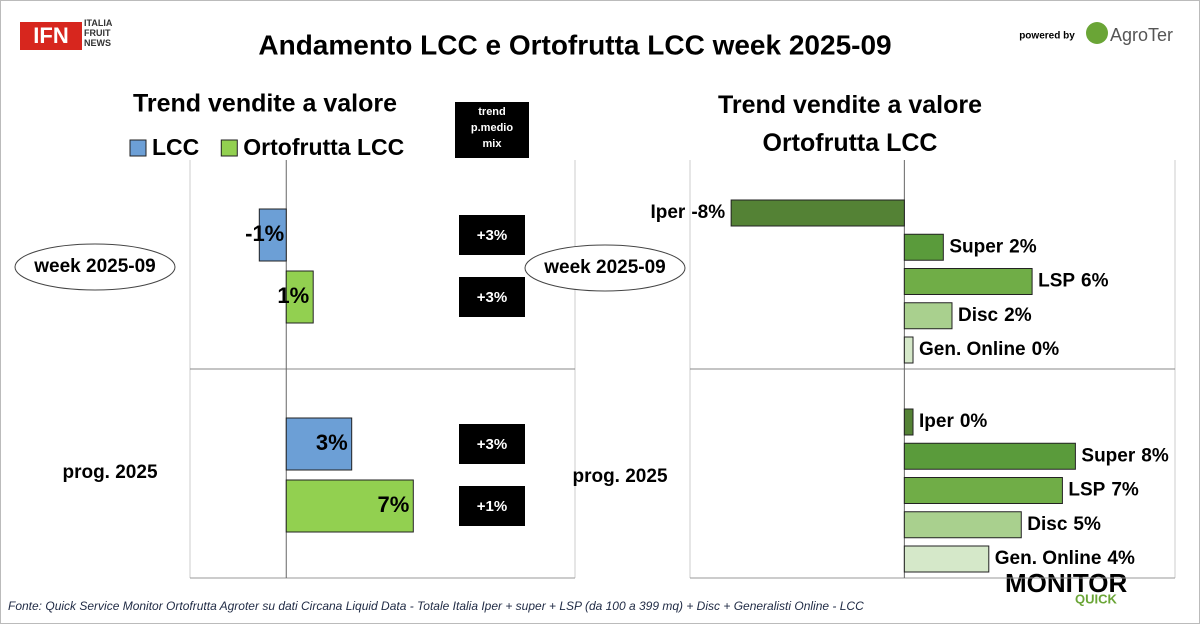 This screenshot has height=624, width=1200. What do you see at coordinates (1096, 598) in the screenshot?
I see `quick: QUICK` at bounding box center [1096, 598].